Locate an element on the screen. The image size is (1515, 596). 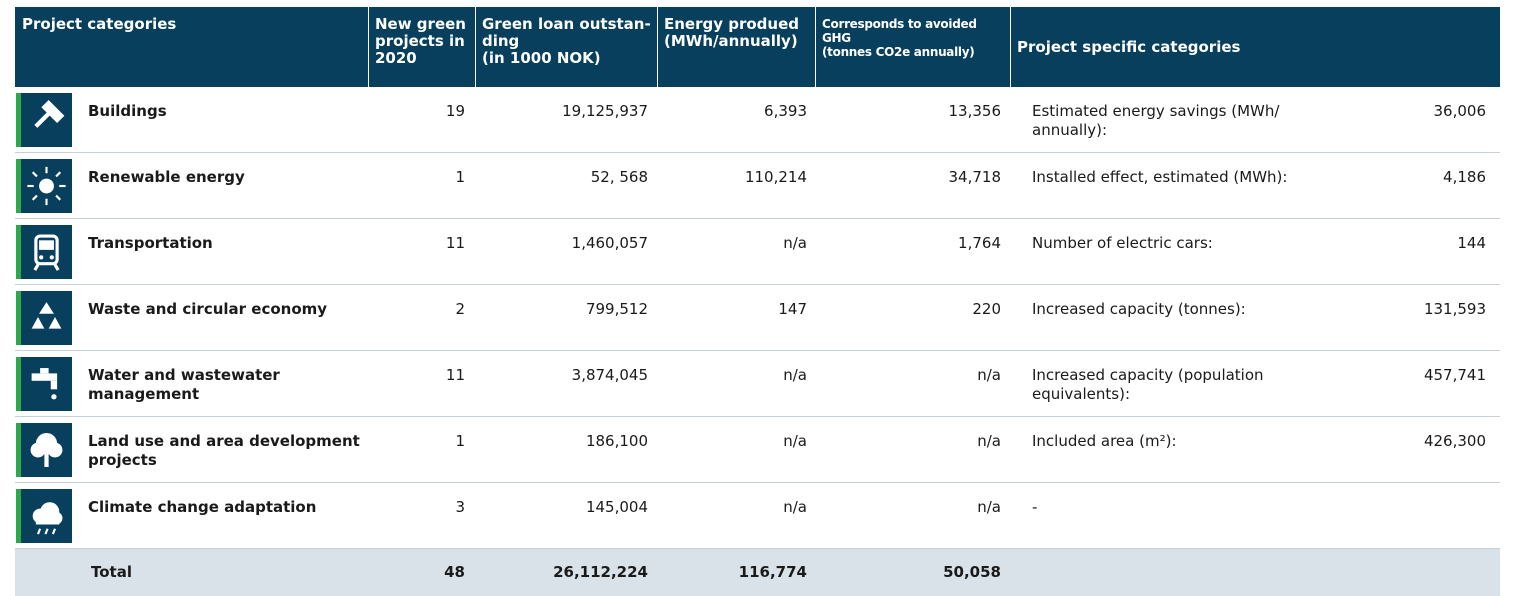
total-row is located at coordinates (757, 572).